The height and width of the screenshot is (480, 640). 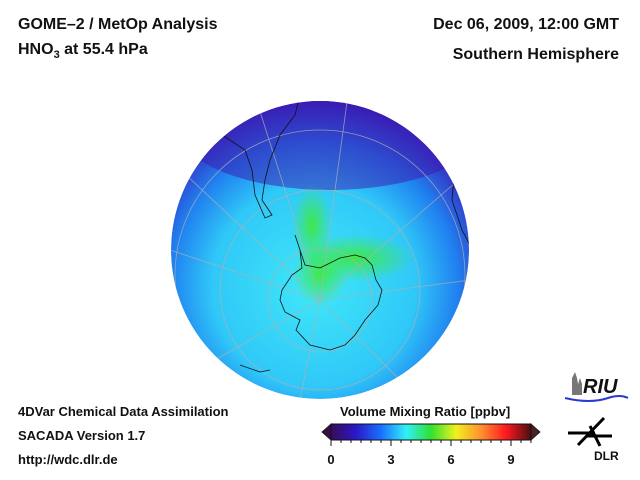 I want to click on colorbar-tick-label: 6, so click(x=451, y=459).